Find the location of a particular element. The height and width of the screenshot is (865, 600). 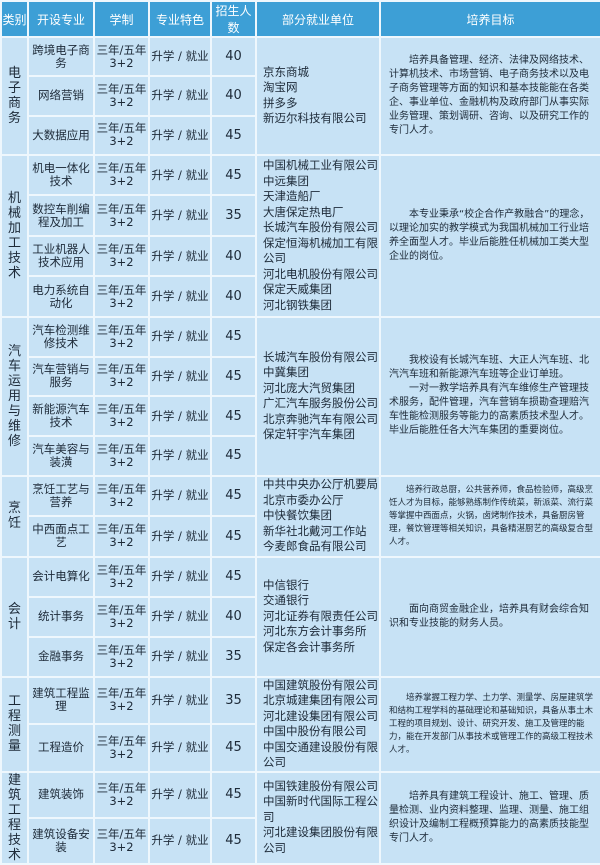

employer-item: 拼多多 is located at coordinates (280, 102).